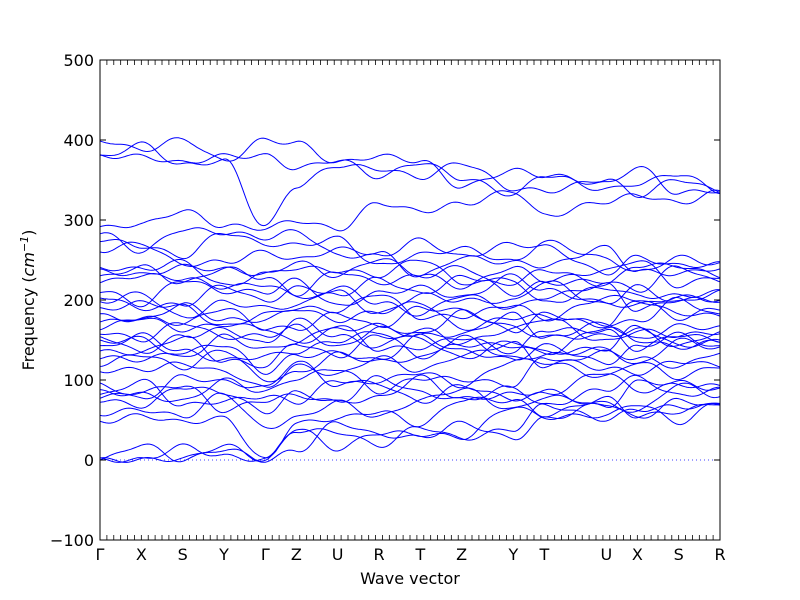 The height and width of the screenshot is (600, 800). I want to click on y-tick-label: −100, so click(72, 540).